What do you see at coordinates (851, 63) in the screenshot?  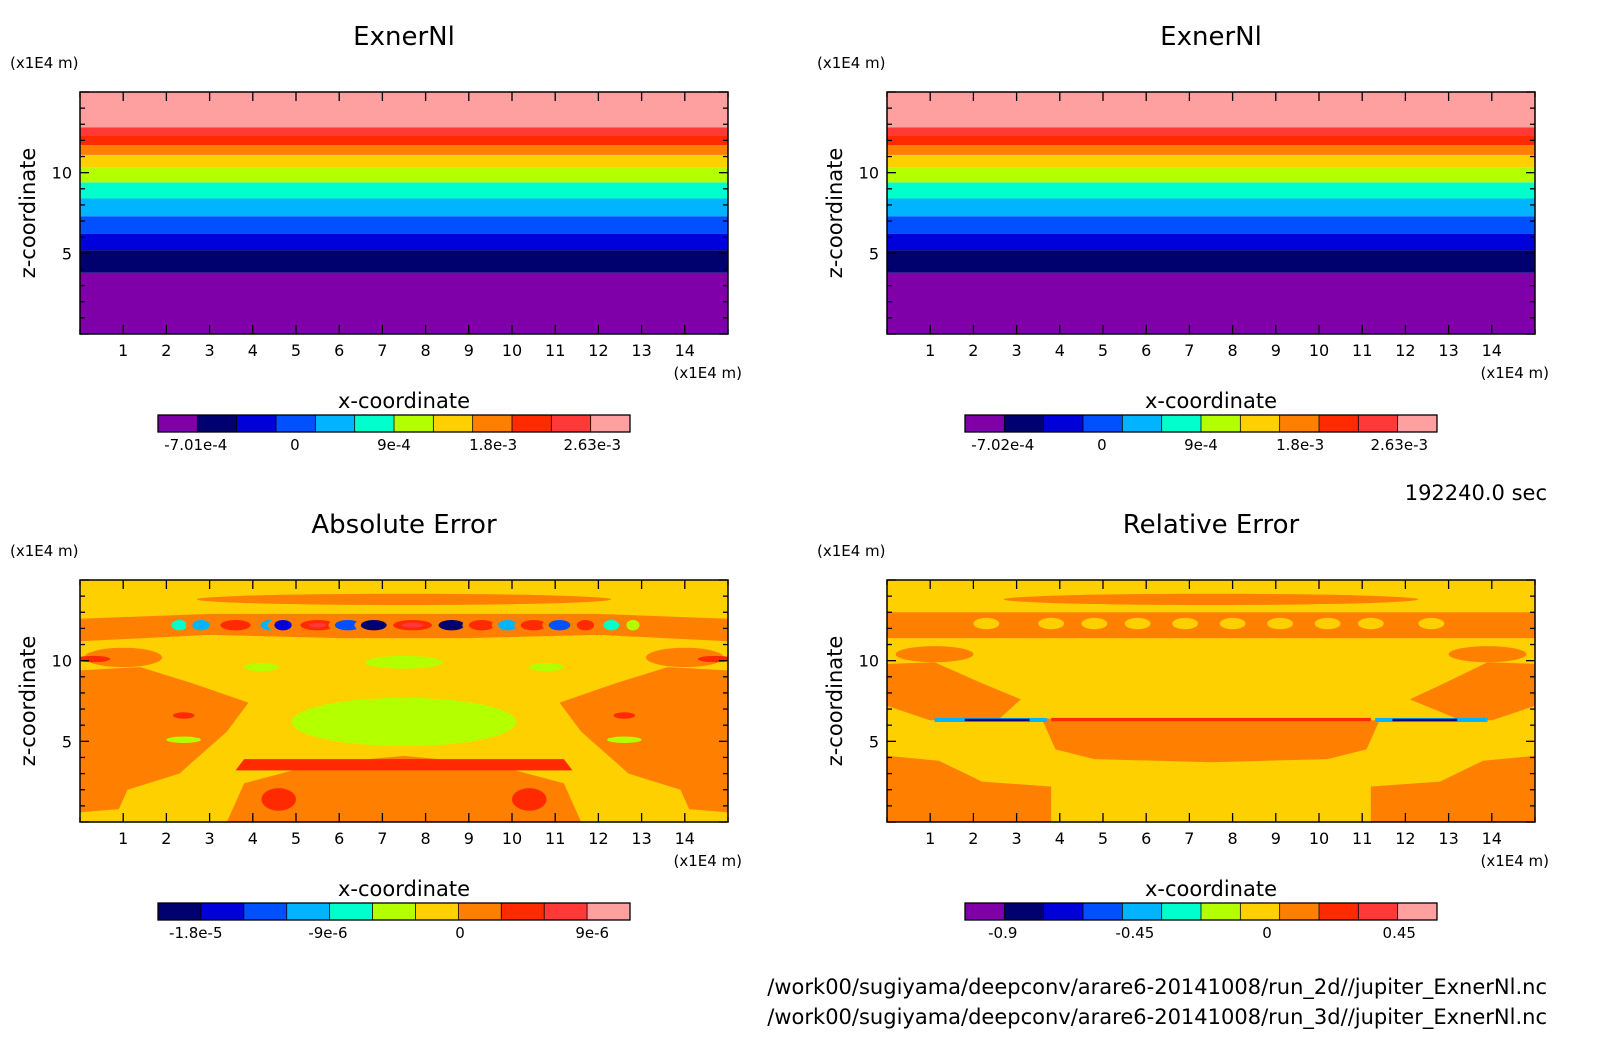 I see `y-unit-label: (x1E4 m)` at bounding box center [851, 63].